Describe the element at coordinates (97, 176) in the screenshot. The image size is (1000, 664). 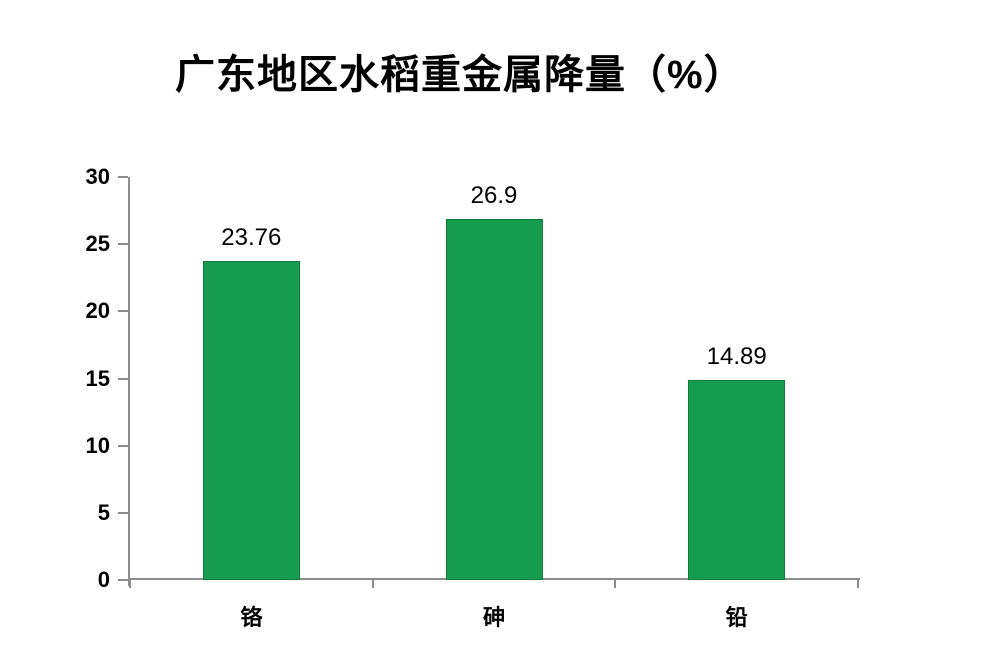
I see `y-tick-label: 30` at that location.